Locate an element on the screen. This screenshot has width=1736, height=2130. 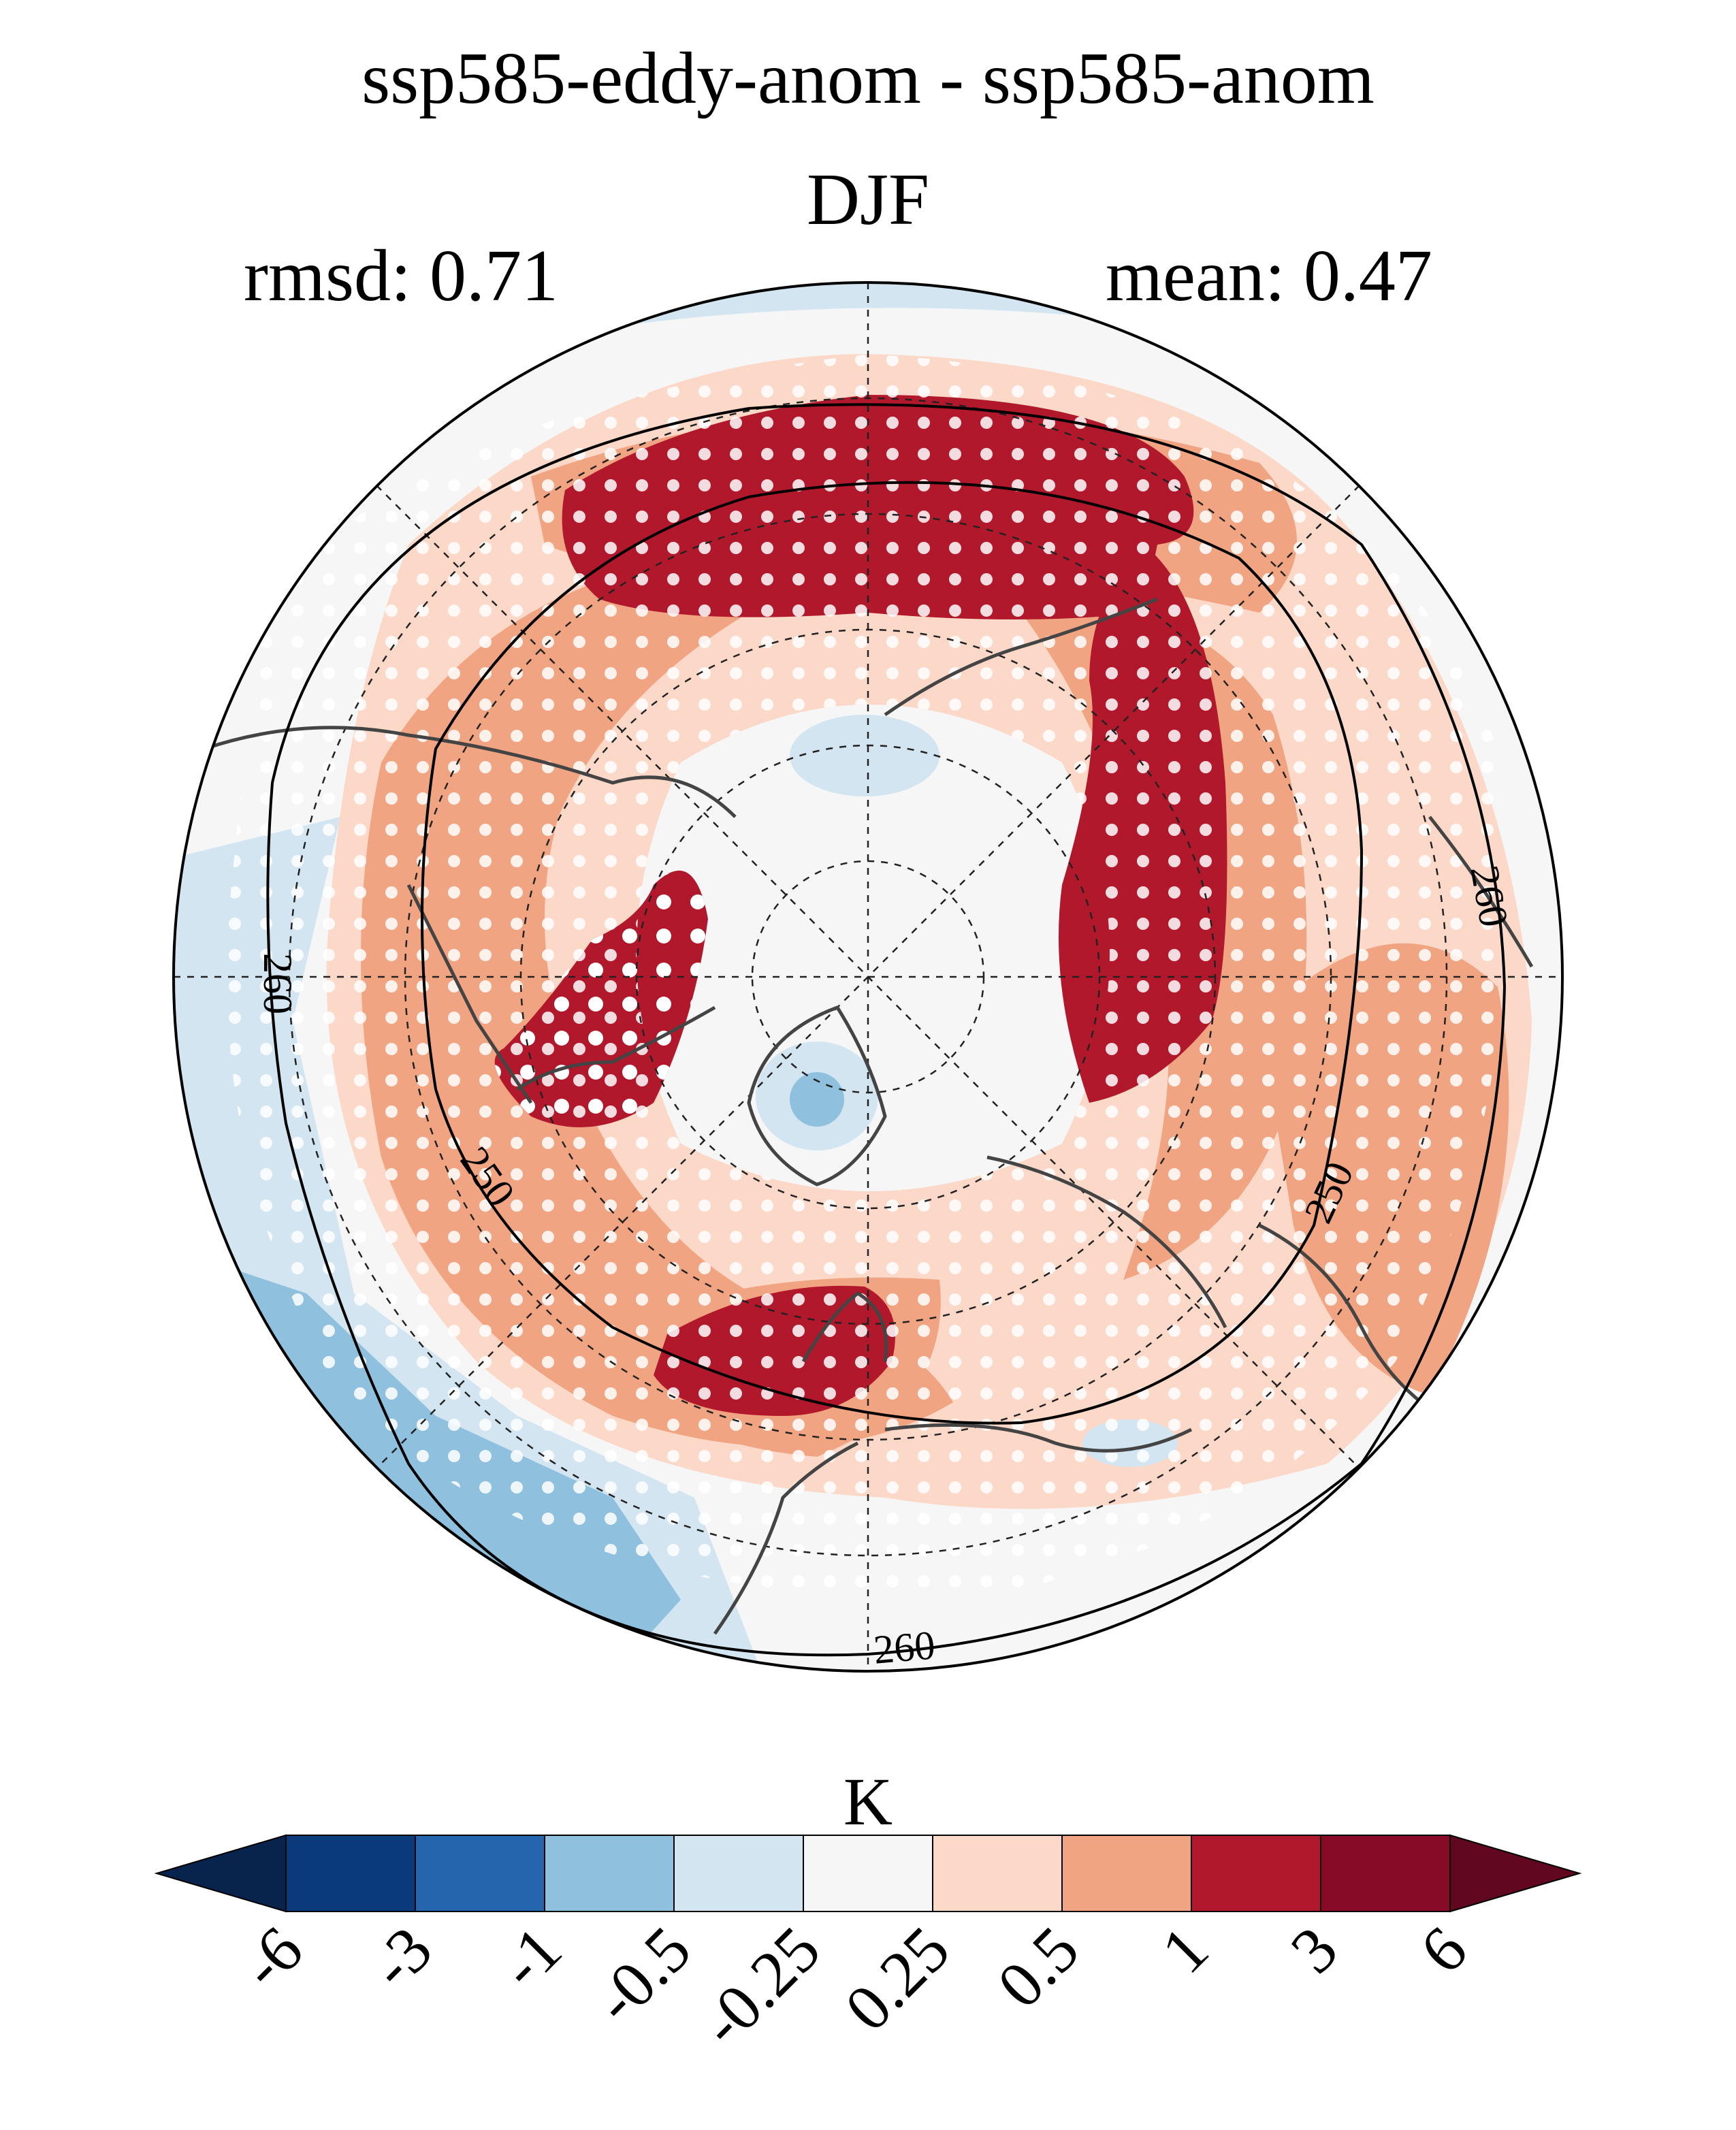
colorbar-tick-label: 6 is located at coordinates (1443, 1949).